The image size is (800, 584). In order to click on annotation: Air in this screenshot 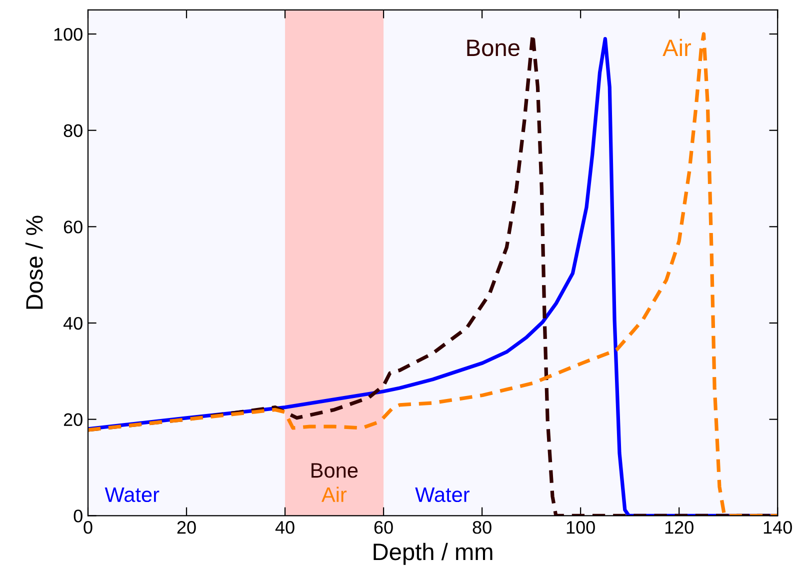, I will do `click(334, 494)`.